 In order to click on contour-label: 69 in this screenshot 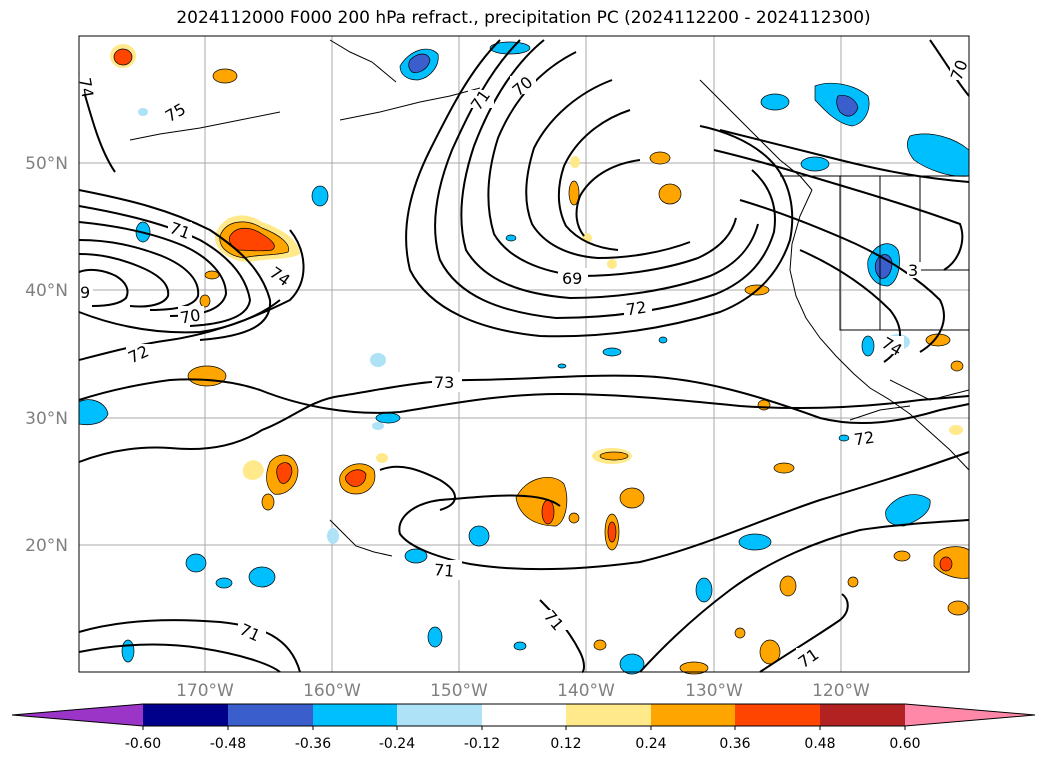, I will do `click(572, 278)`.